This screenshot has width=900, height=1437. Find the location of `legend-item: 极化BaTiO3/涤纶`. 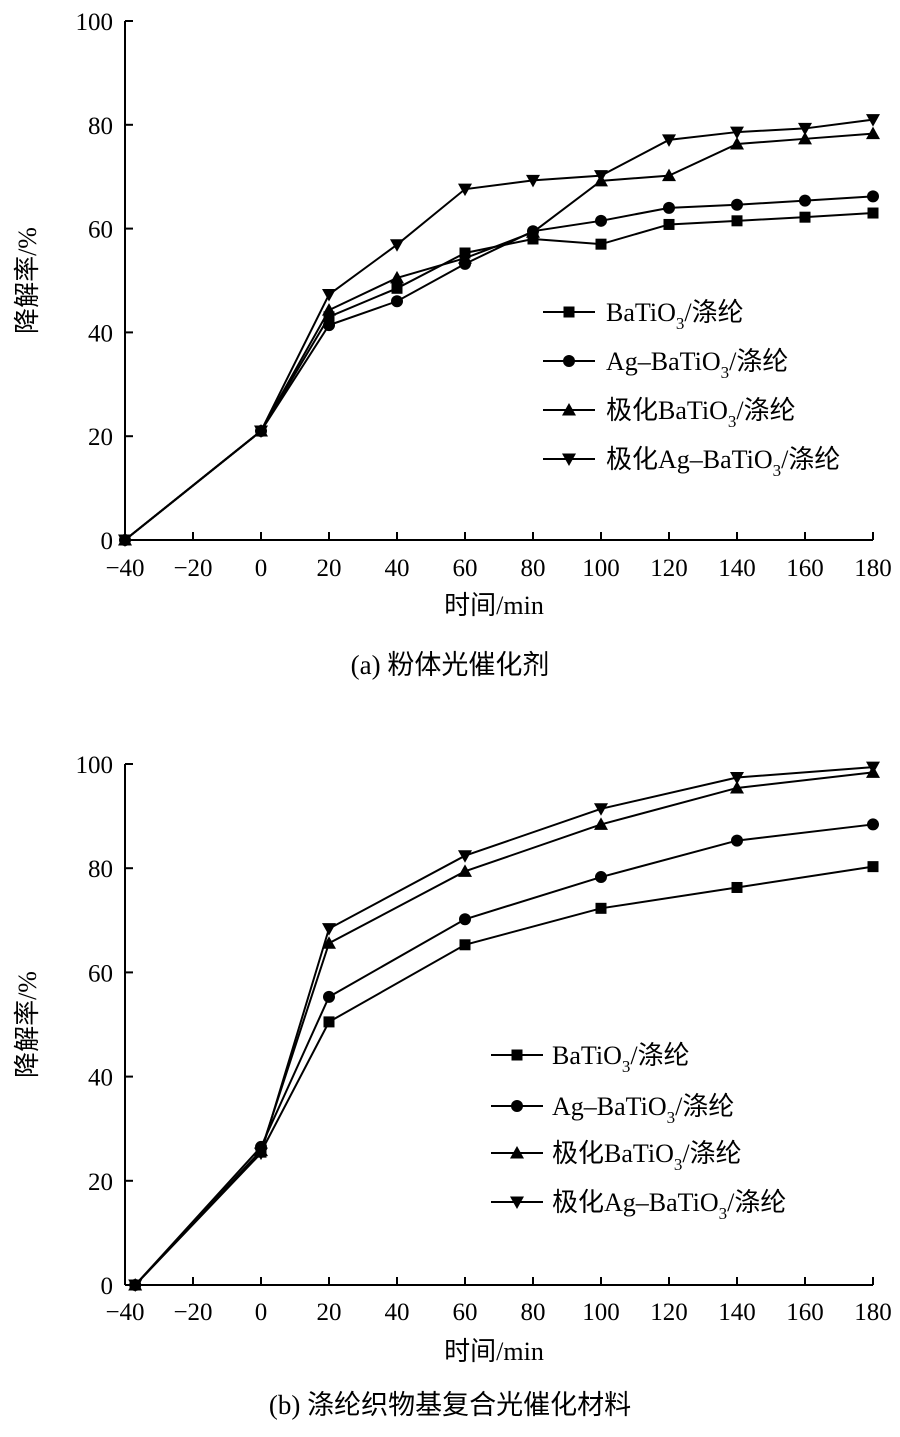

legend-item: 极化BaTiO3/涤纶 is located at coordinates (669, 413).